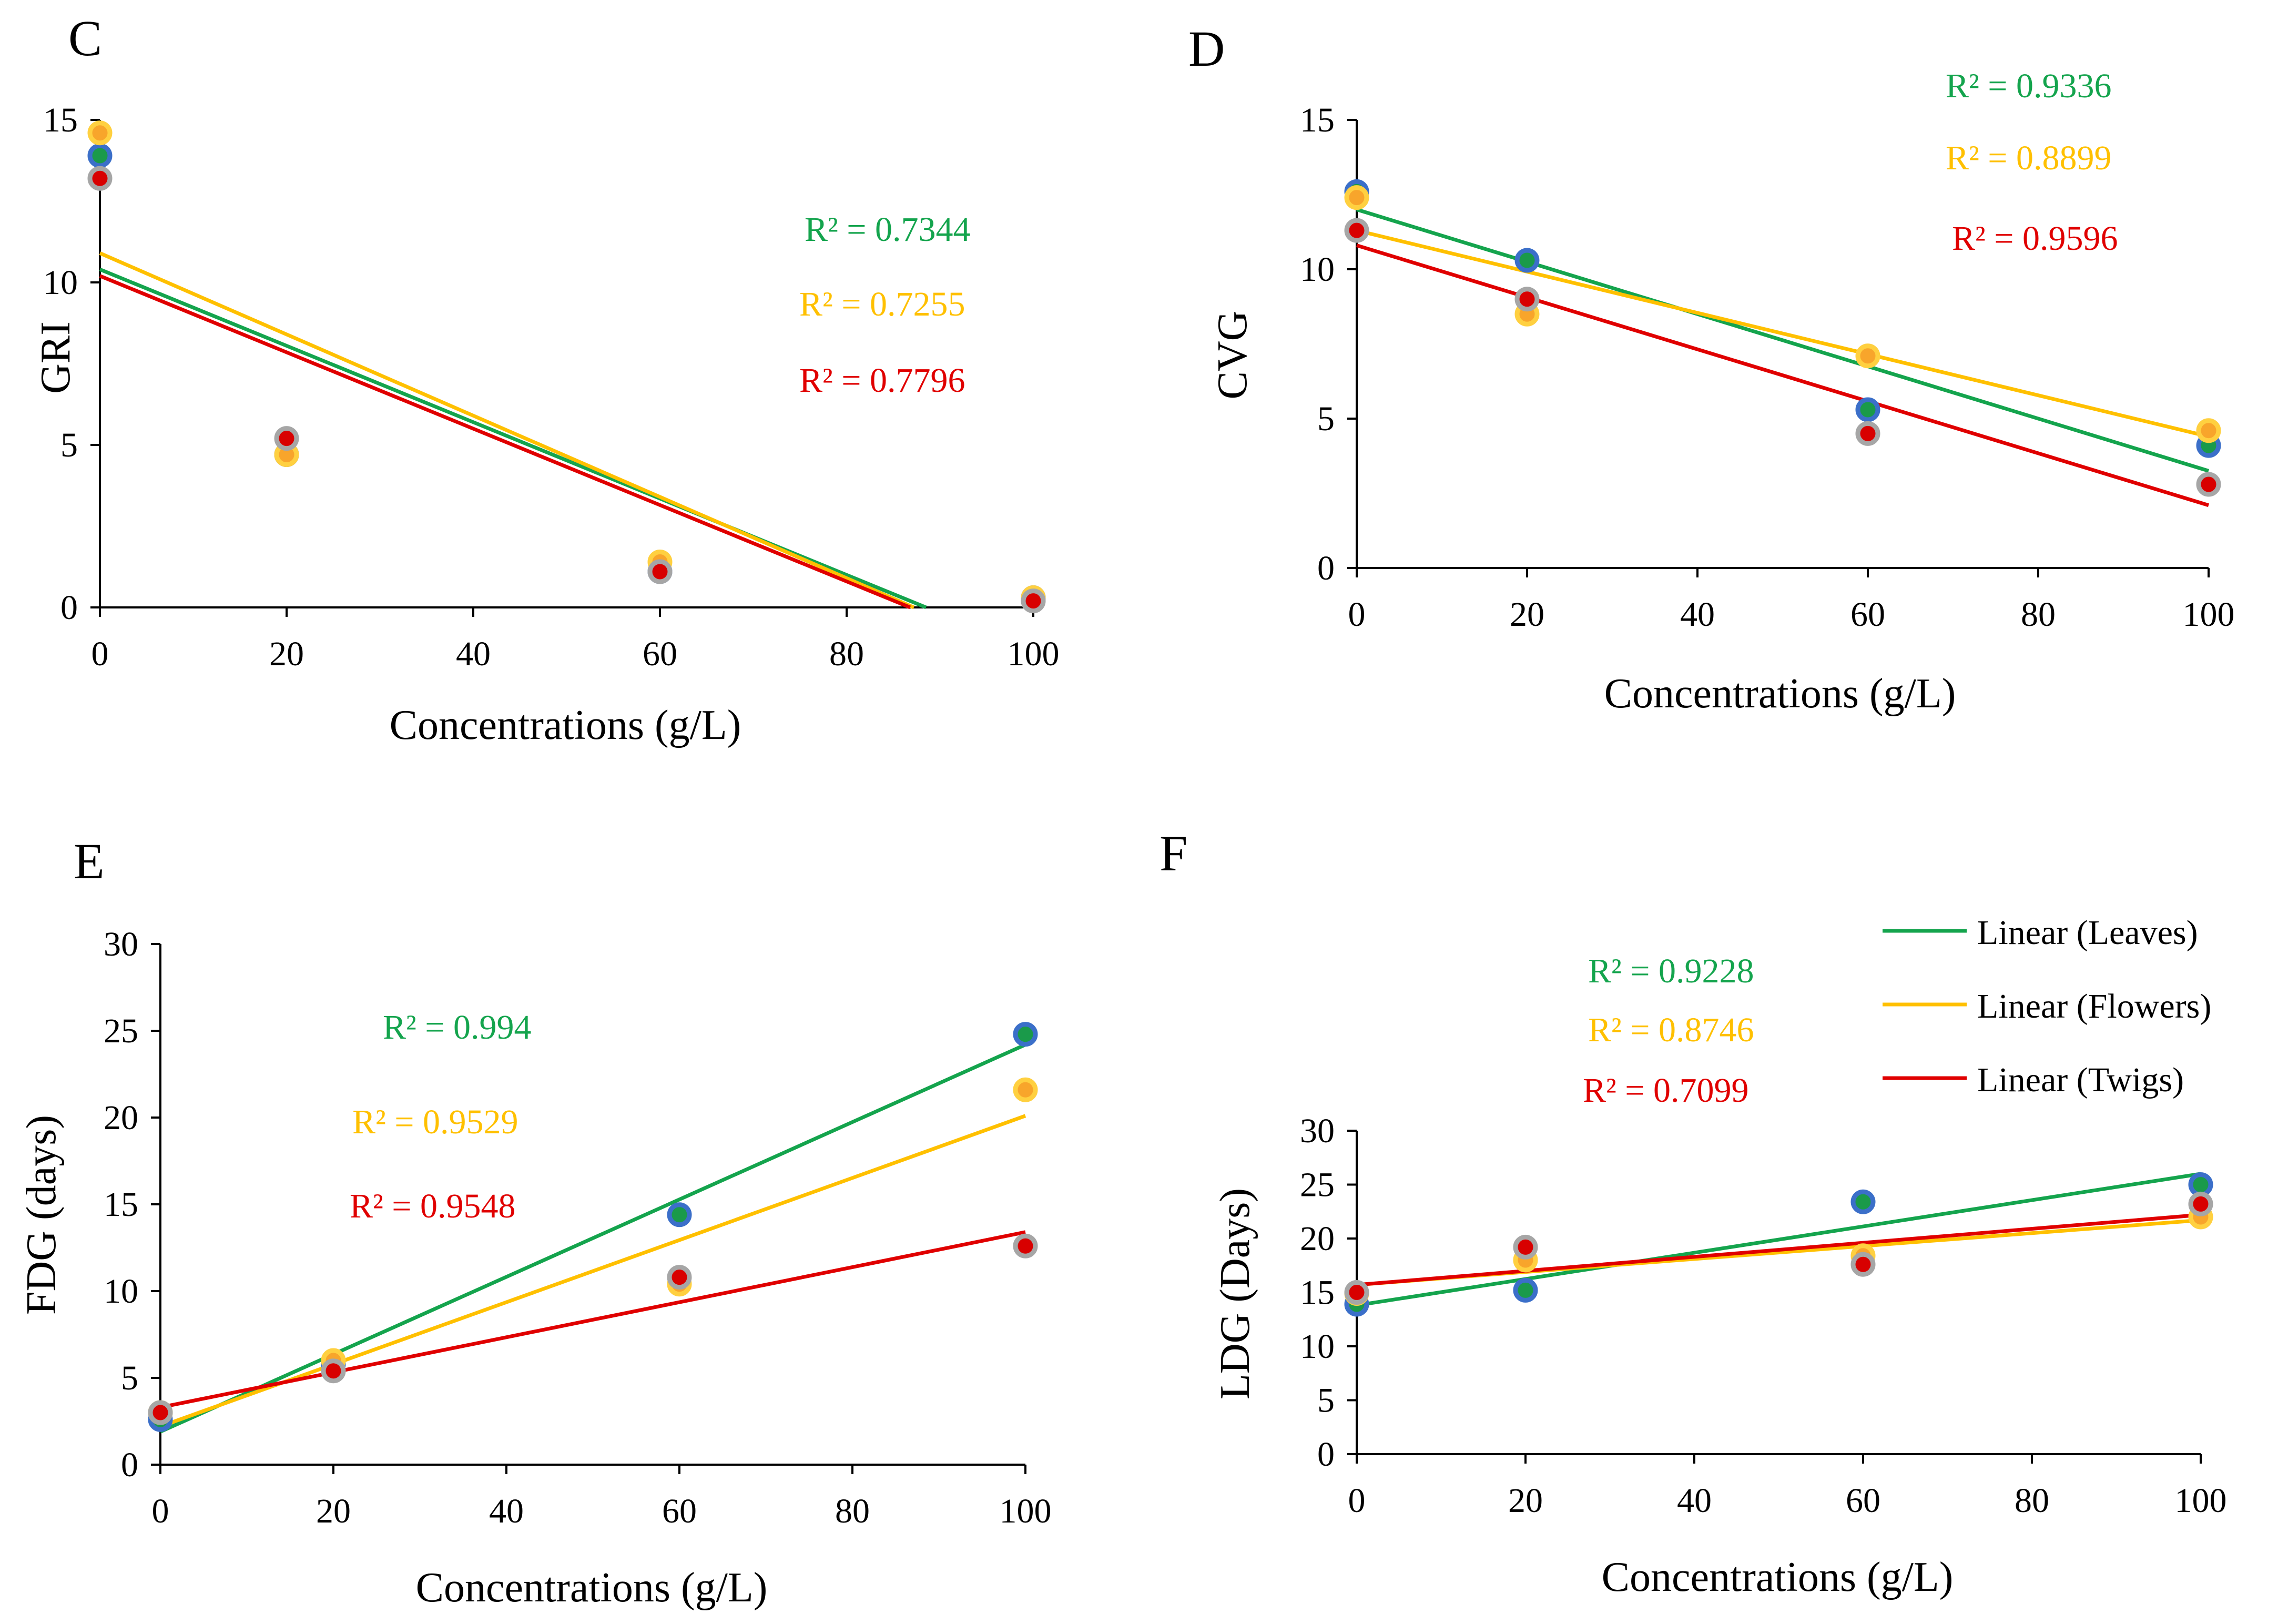 This screenshot has height=1624, width=2278. What do you see at coordinates (457, 1027) in the screenshot?
I see `panel-e-r2-leaves: R² = 0.994` at bounding box center [457, 1027].